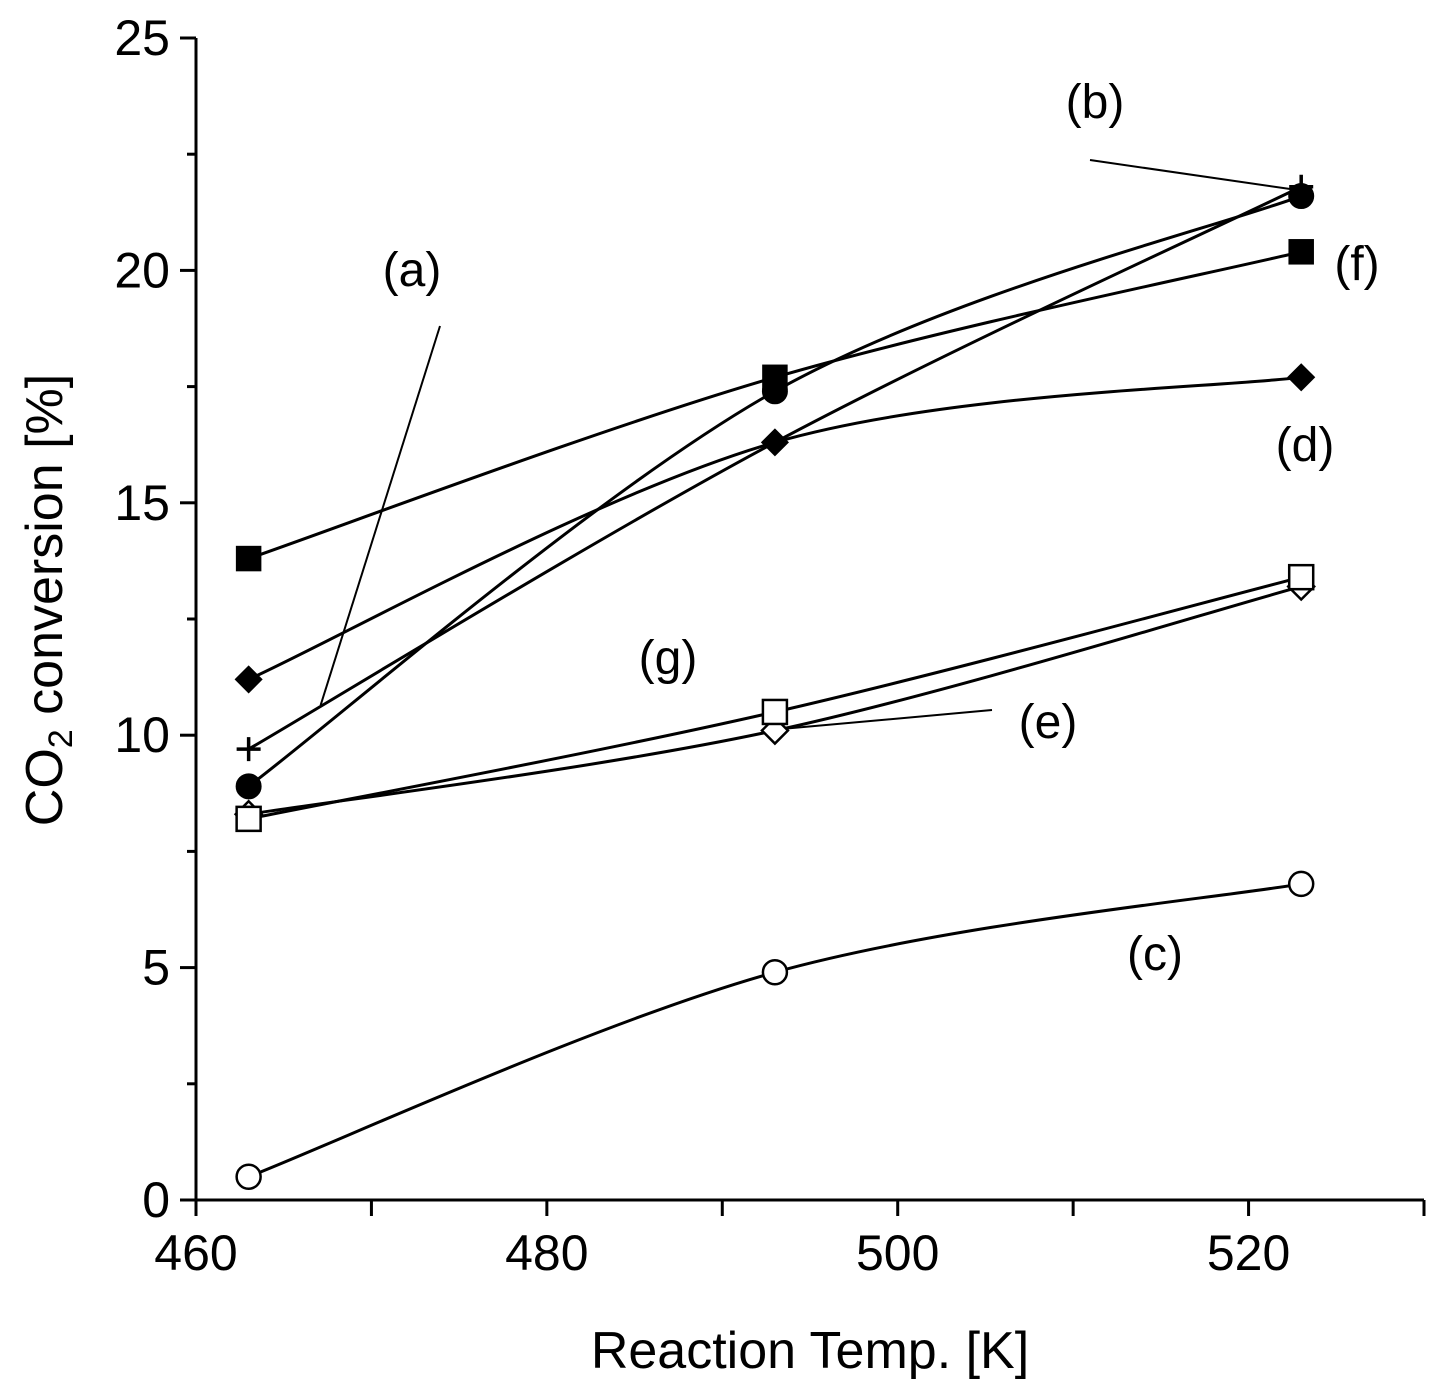 The width and height of the screenshot is (1440, 1388). I want to click on x-tick-label-520: 520, so click(1248, 1253).